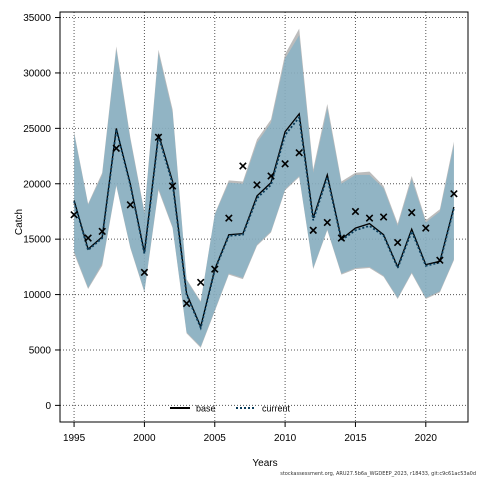 The image size is (480, 480). Describe the element at coordinates (37, 240) in the screenshot. I see `y-tick-label: 15000` at that location.